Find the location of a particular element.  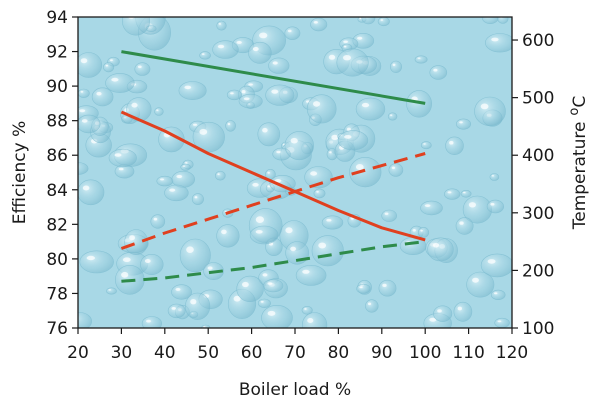

left-y-tick-label: 92 is located at coordinates (57, 53).